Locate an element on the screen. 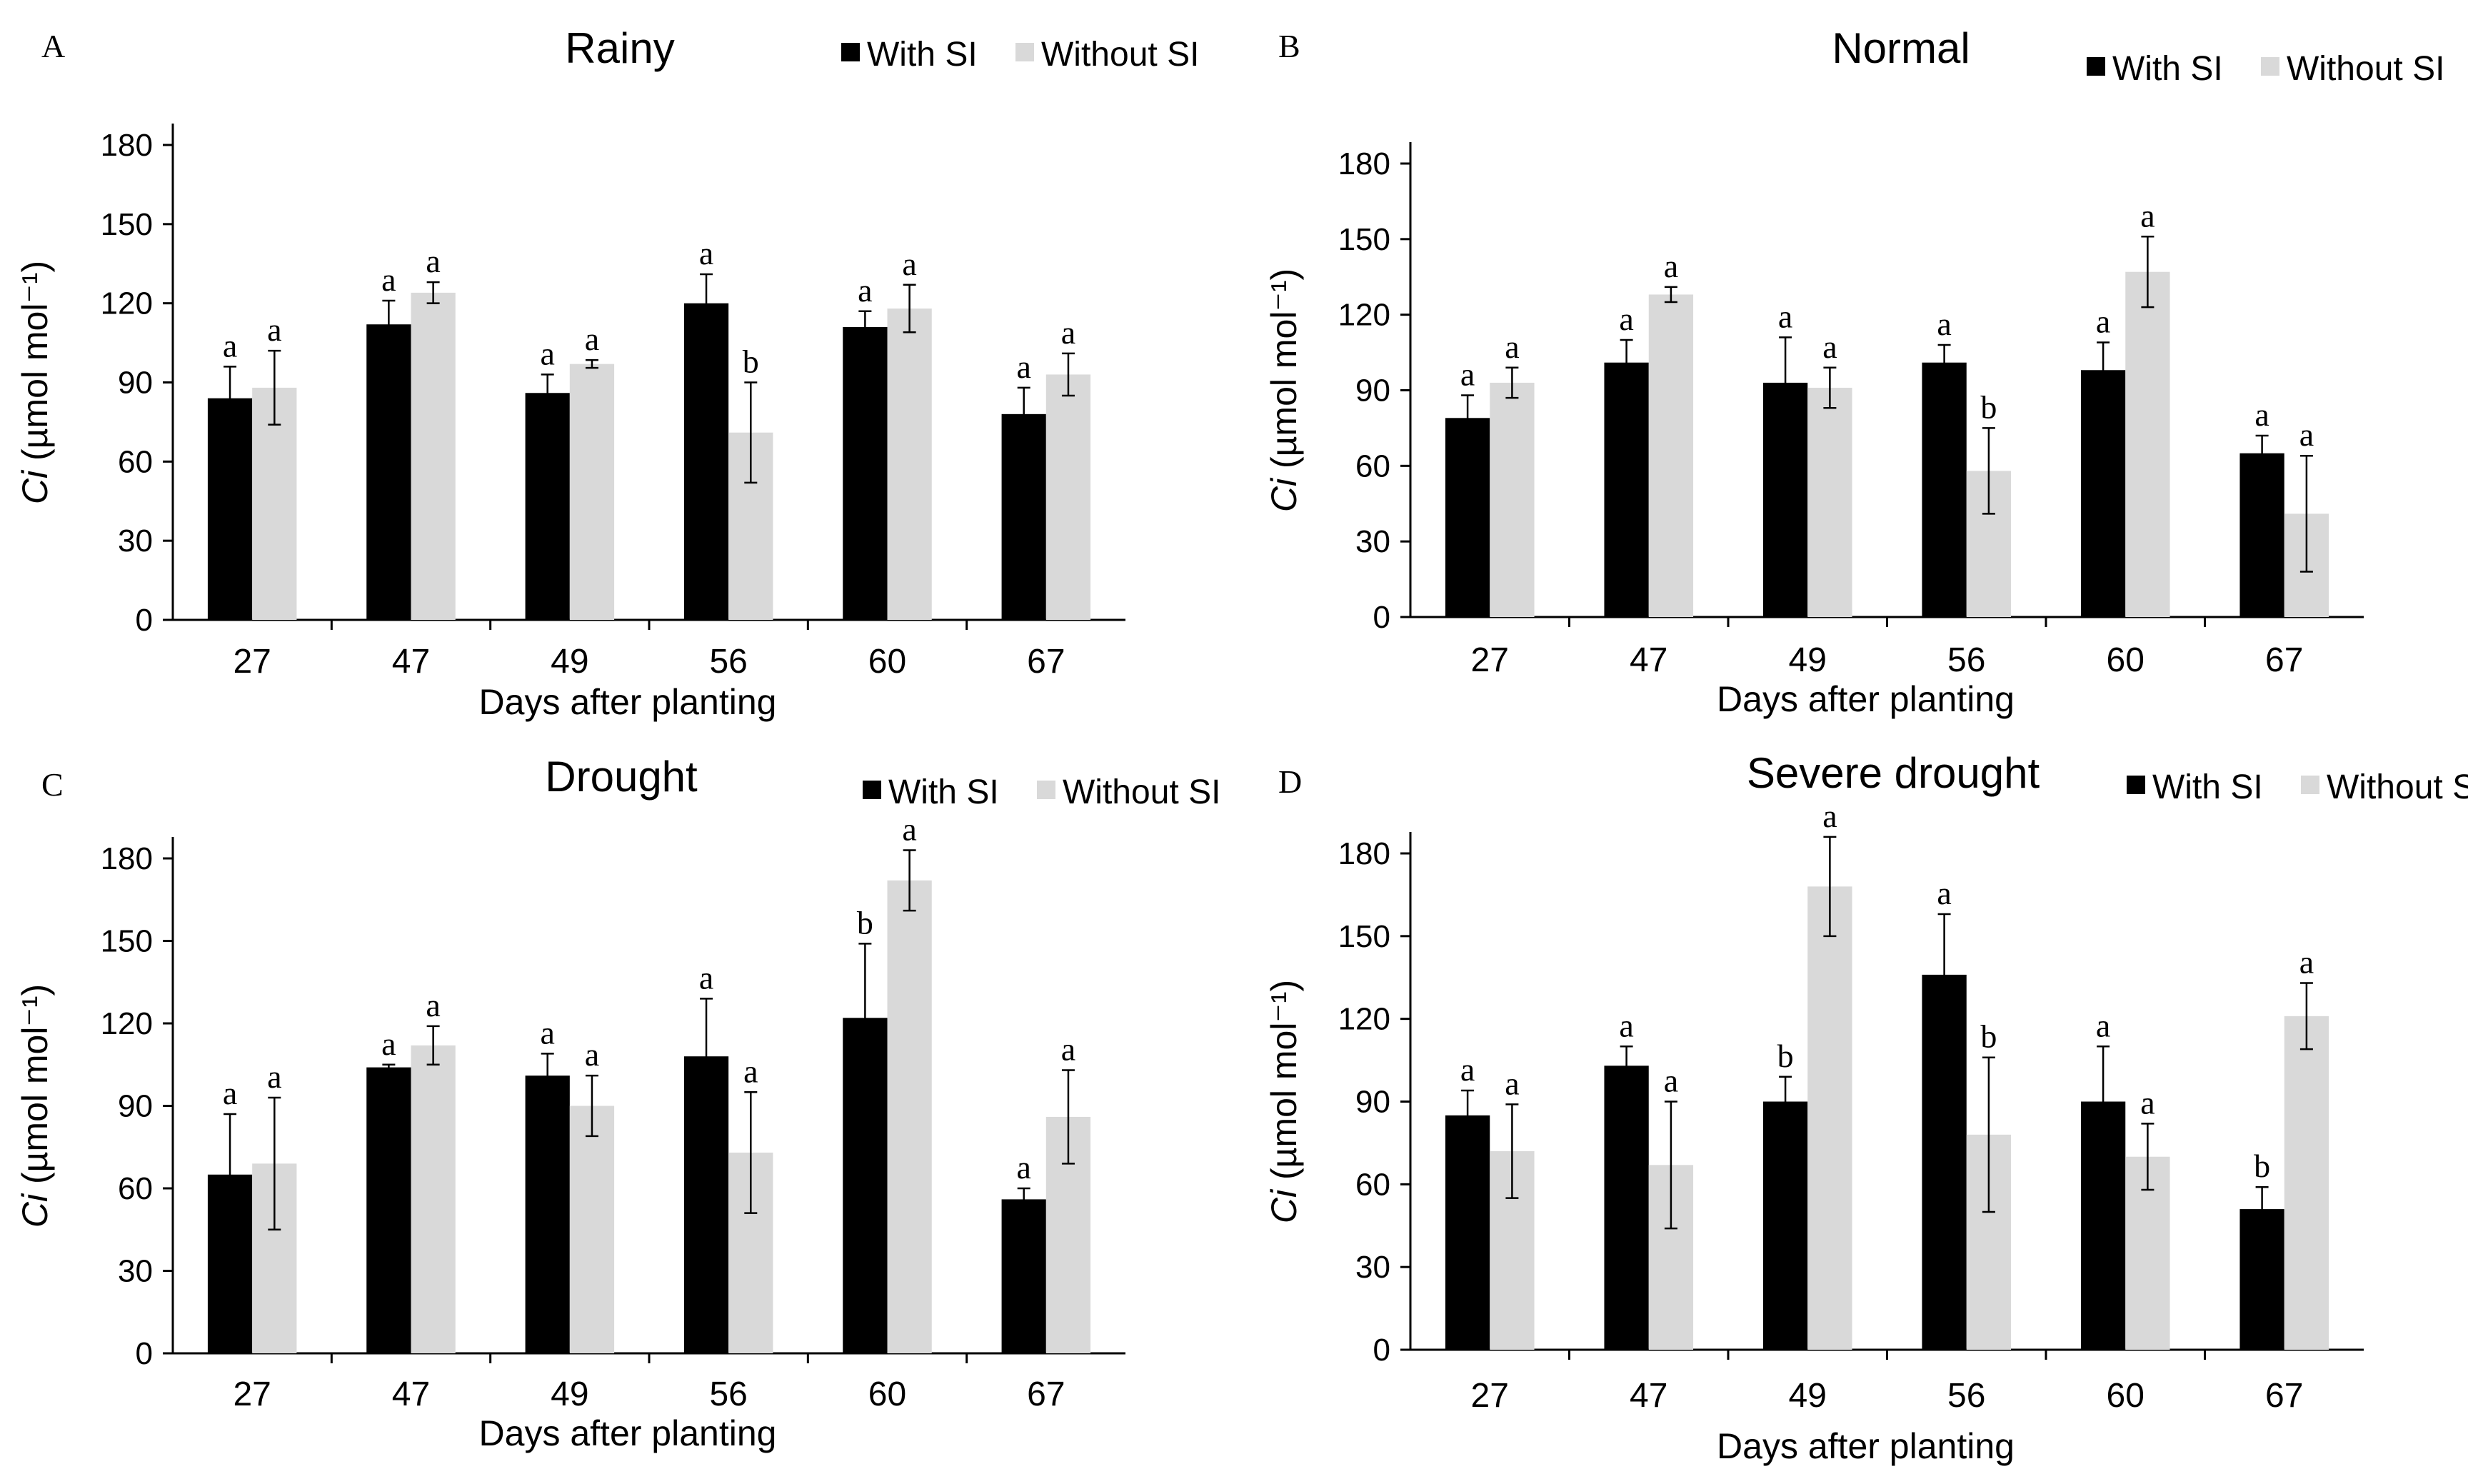 The width and height of the screenshot is (2468, 1484). panel-letter: B is located at coordinates (1289, 46).